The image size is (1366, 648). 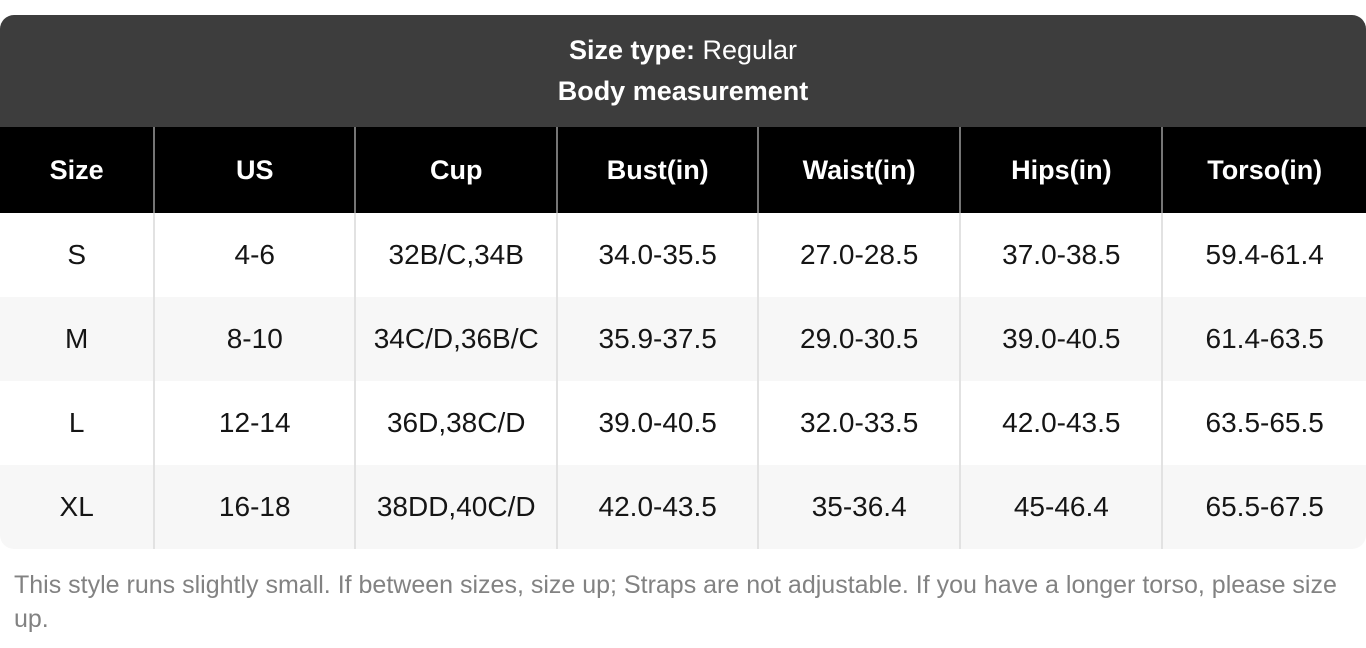 I want to click on hips-cell: 39.0-40.5, so click(x=1061, y=339).